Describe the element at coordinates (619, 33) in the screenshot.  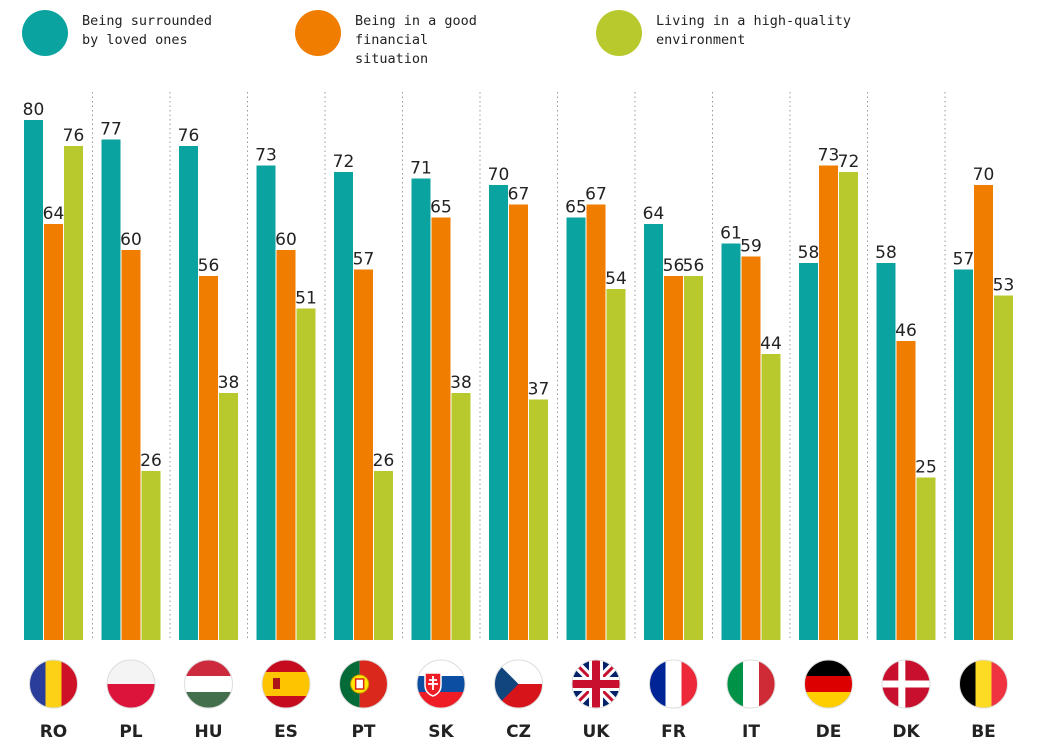
I see `legend-swatch-green` at that location.